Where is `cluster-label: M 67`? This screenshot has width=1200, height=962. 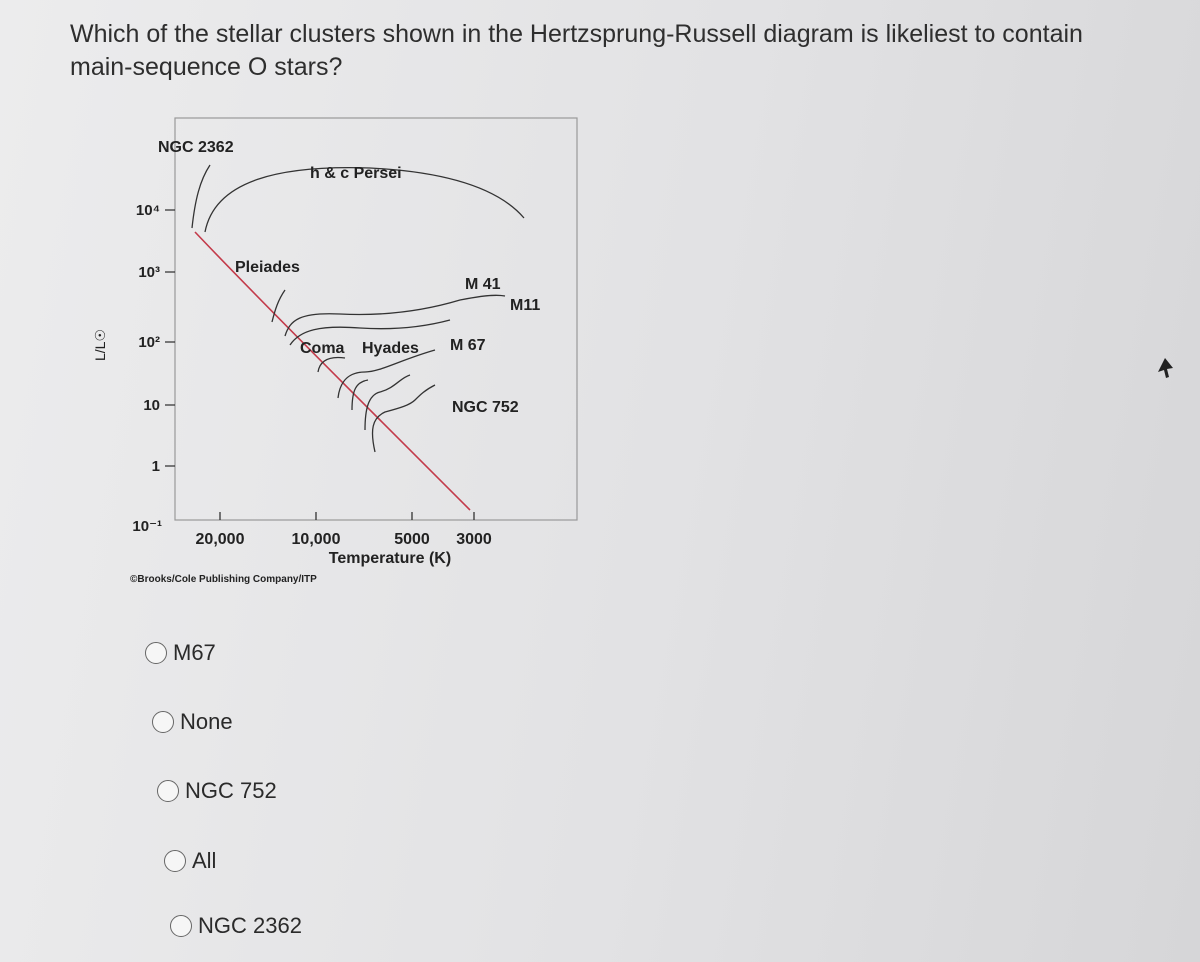 cluster-label: M 67 is located at coordinates (468, 345).